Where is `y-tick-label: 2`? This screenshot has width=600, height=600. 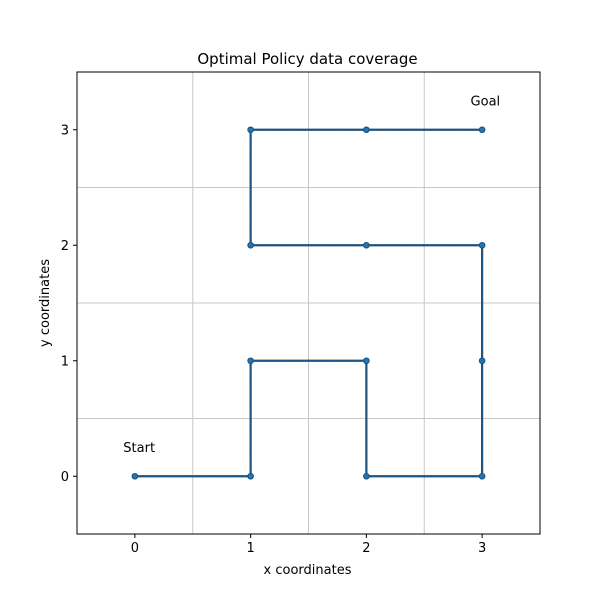
y-tick-label: 2 is located at coordinates (65, 246).